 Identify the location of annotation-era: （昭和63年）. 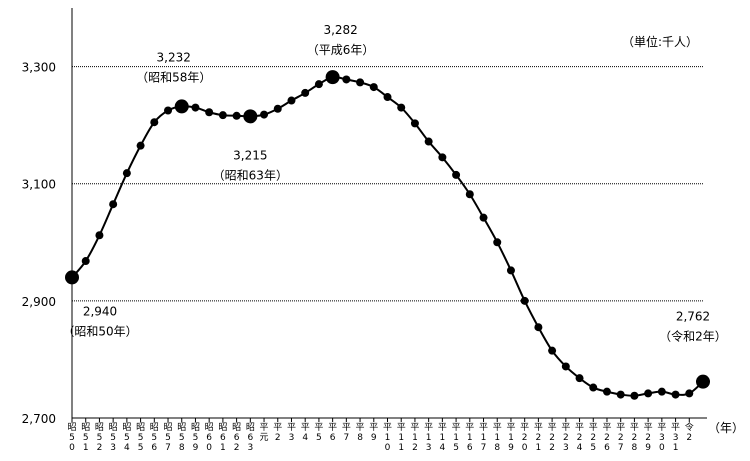
(250, 175).